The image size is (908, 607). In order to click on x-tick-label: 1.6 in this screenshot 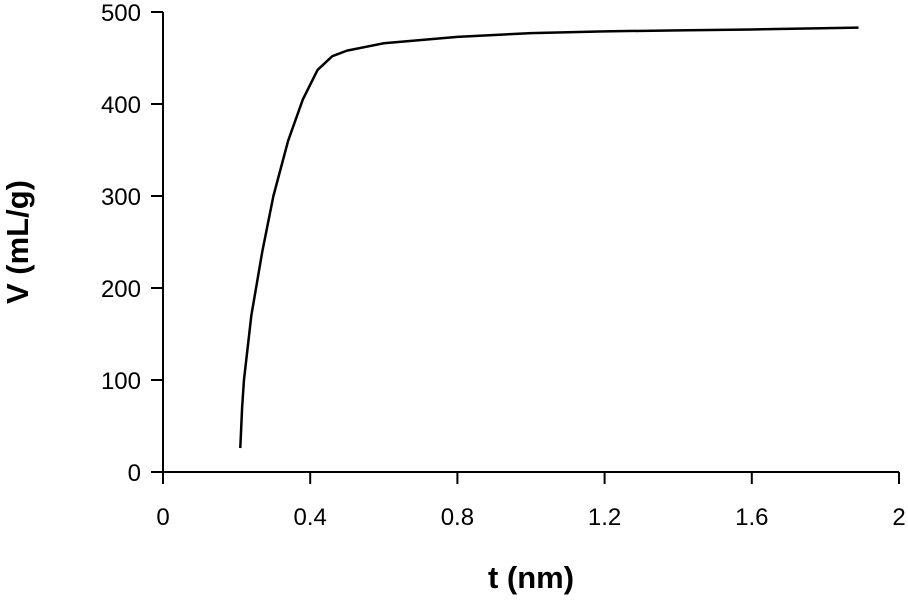, I will do `click(751, 517)`.